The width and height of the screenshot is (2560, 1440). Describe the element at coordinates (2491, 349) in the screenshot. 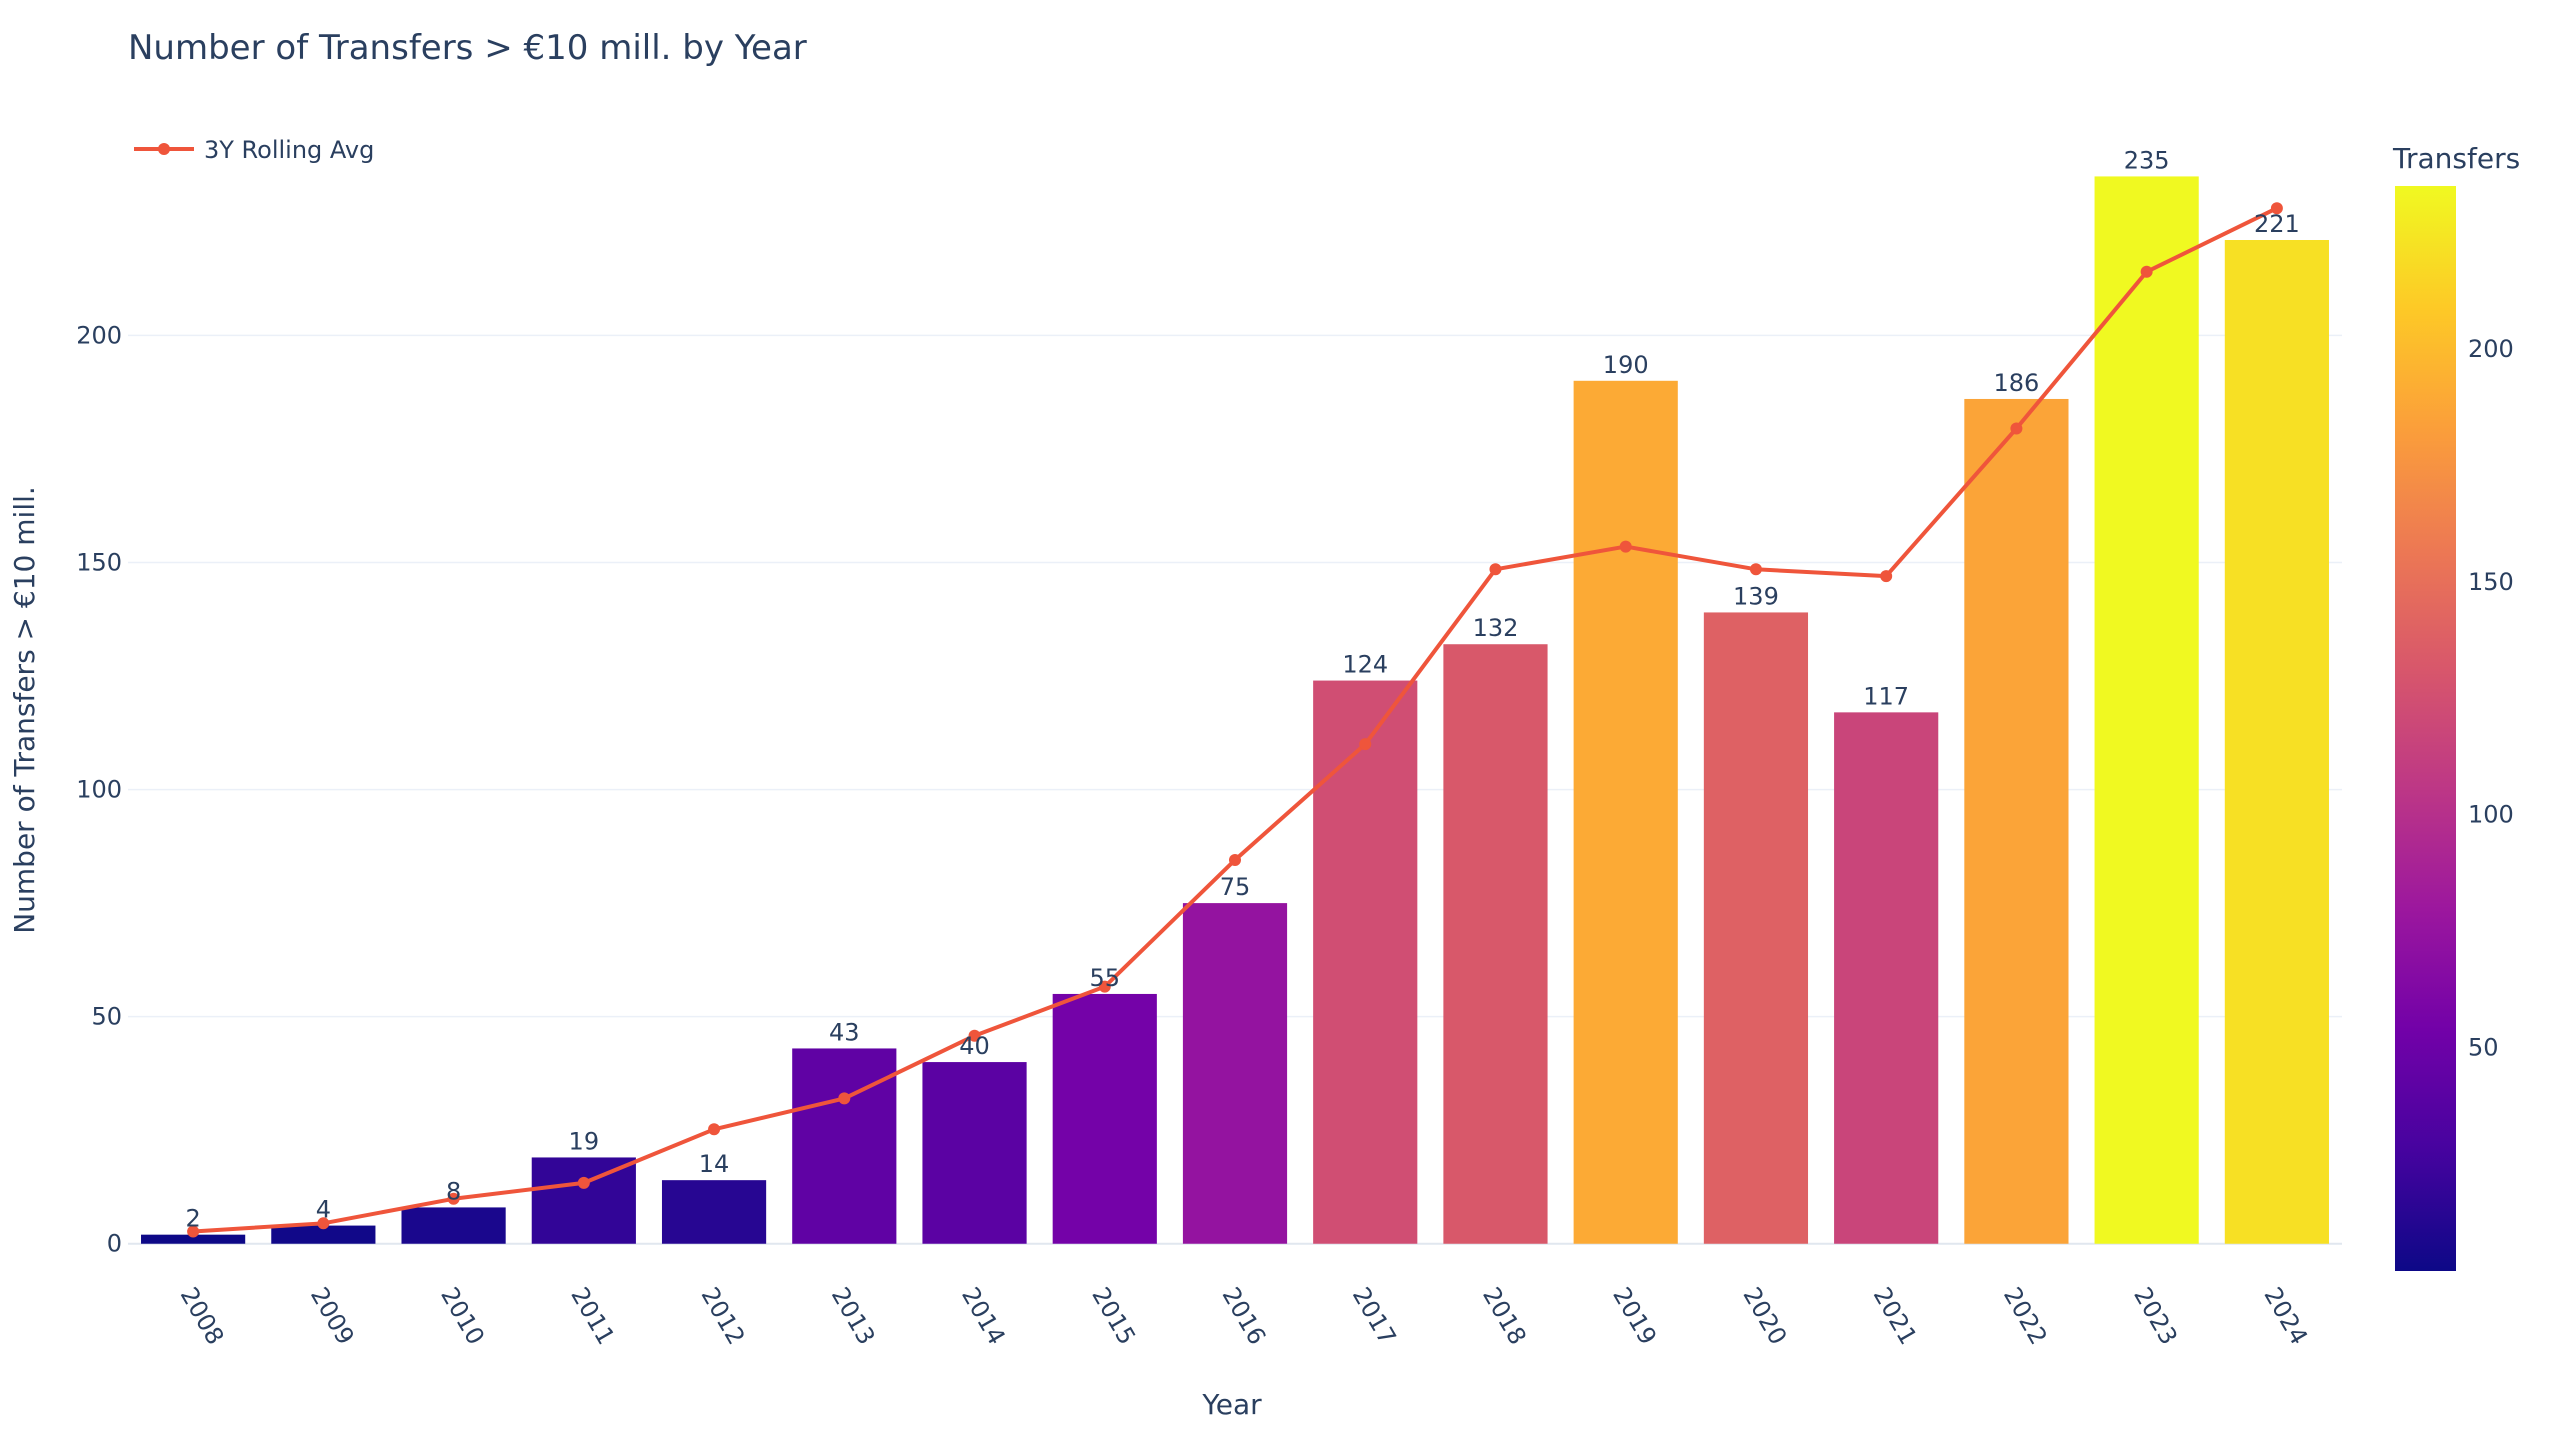

I see `colorbar-tick-label: 200` at that location.